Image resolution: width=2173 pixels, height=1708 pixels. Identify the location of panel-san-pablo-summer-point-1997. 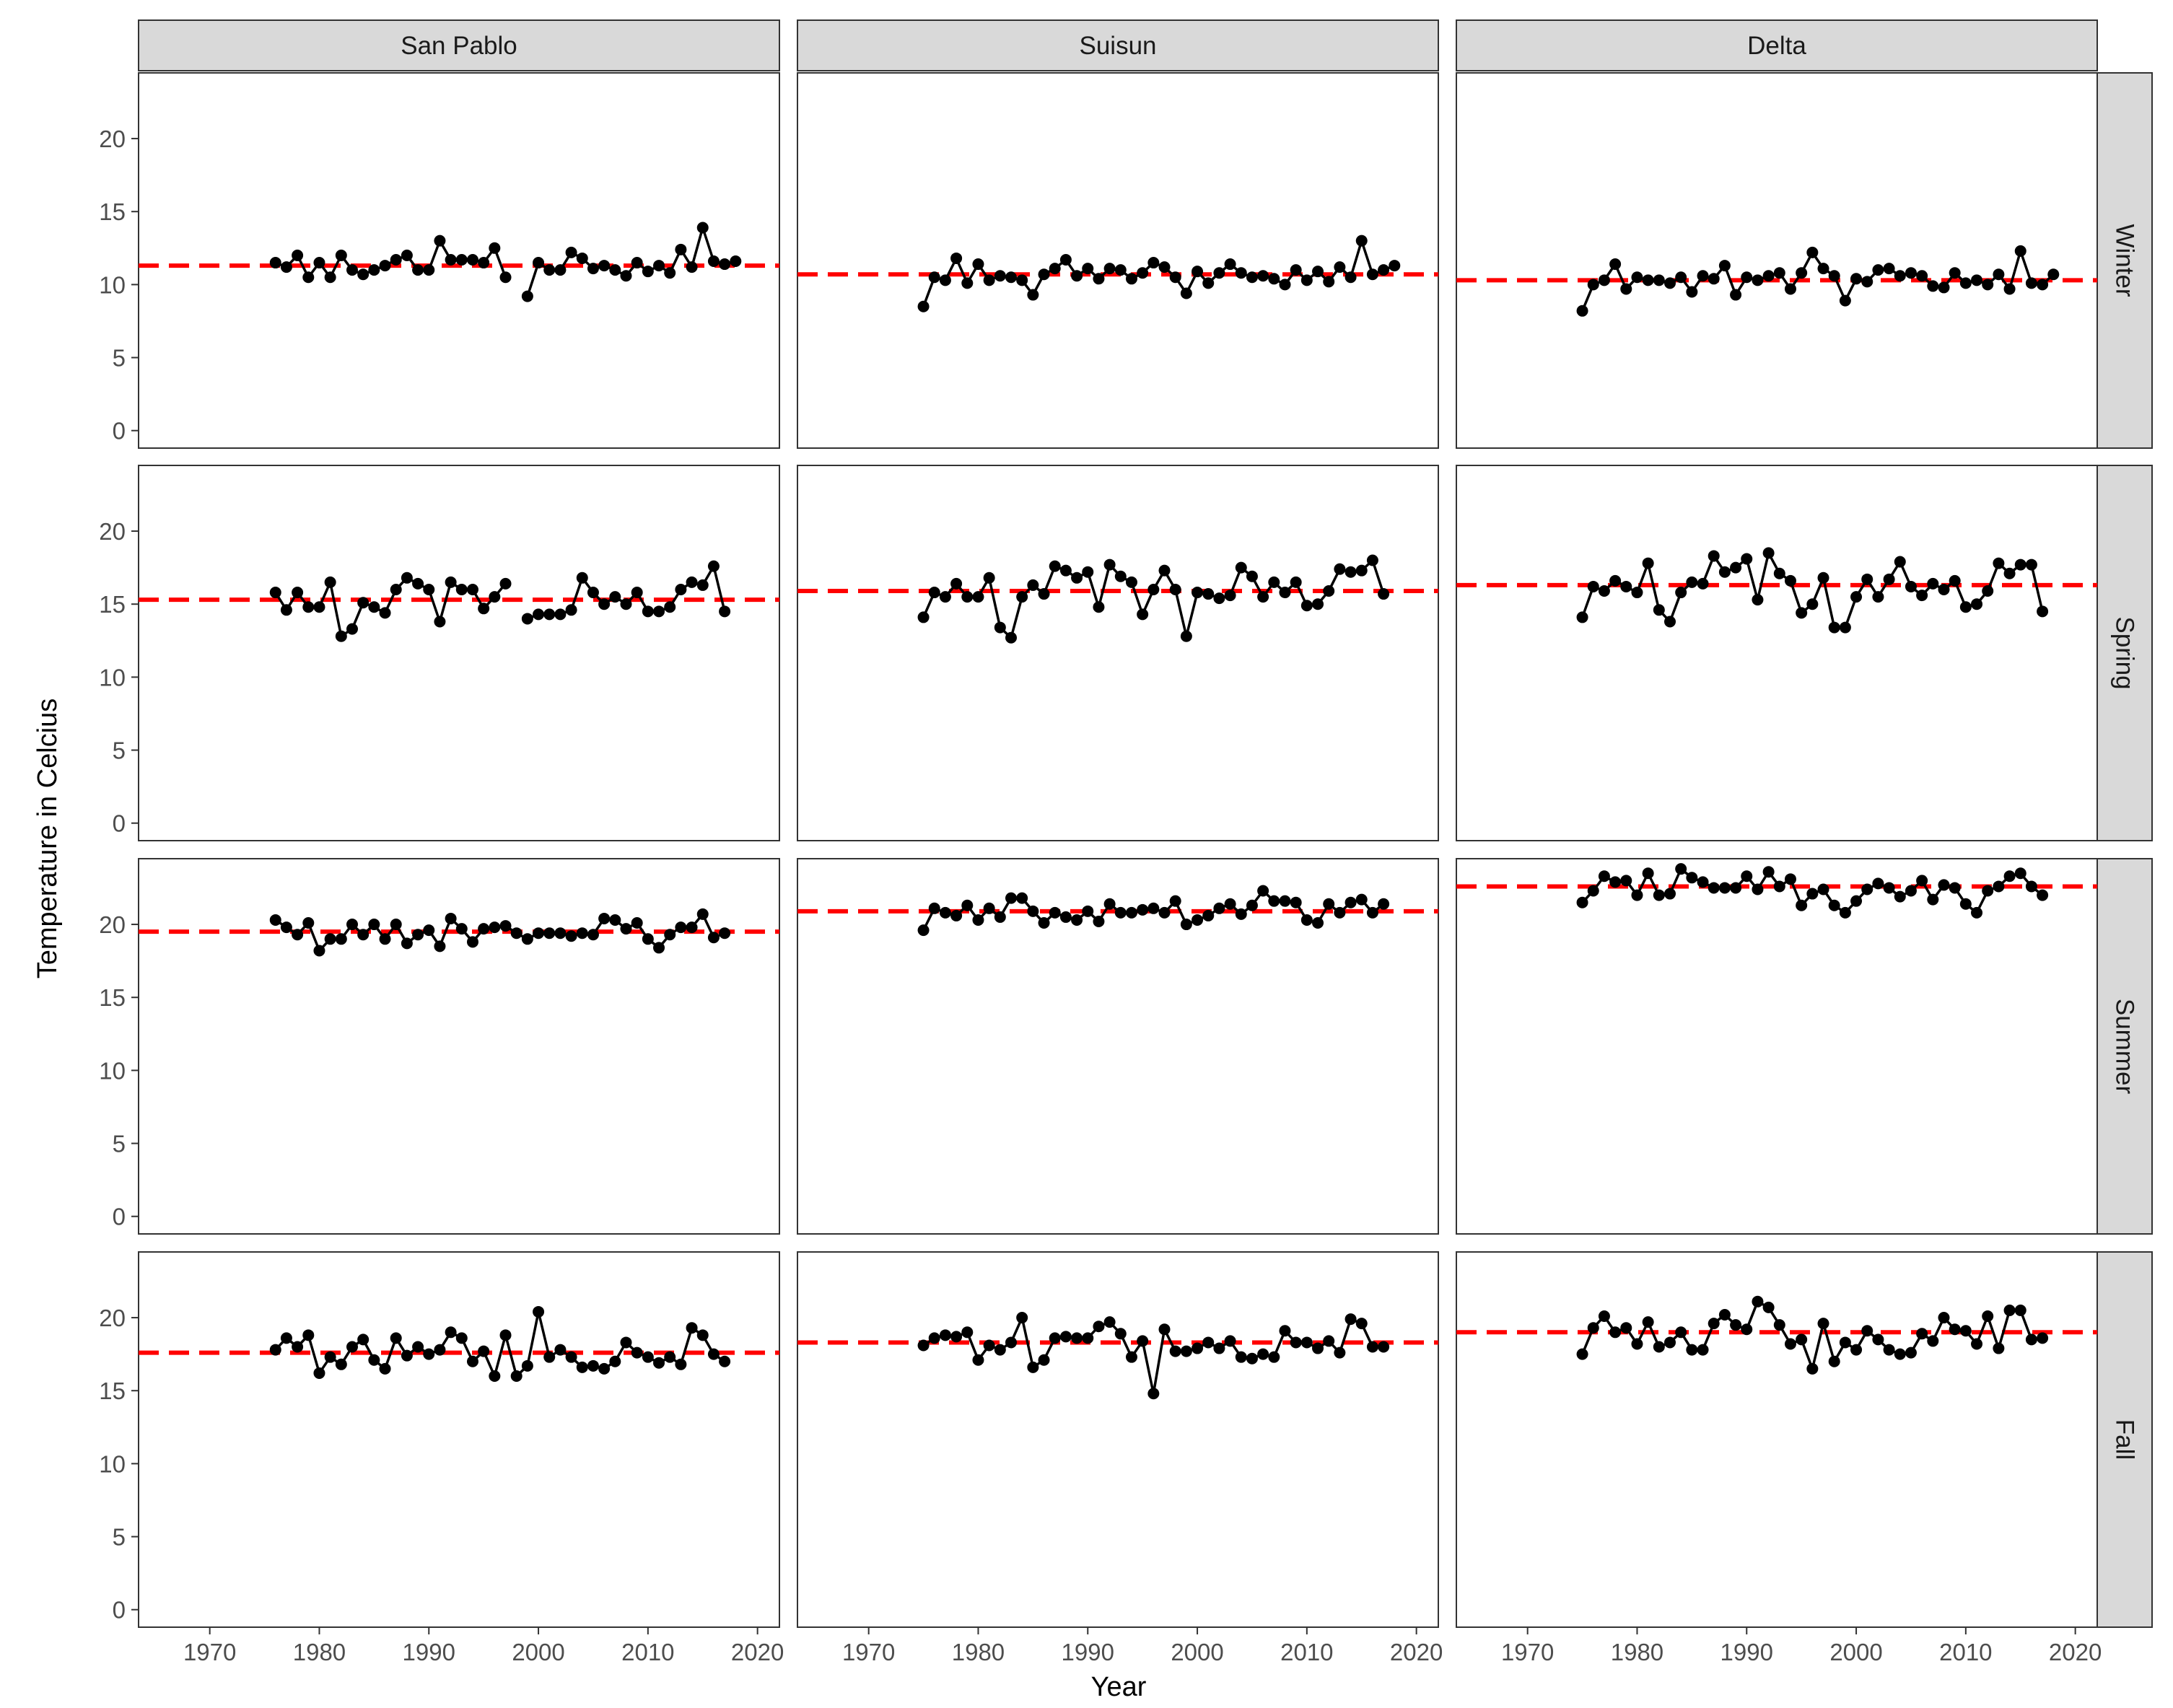
(505, 926).